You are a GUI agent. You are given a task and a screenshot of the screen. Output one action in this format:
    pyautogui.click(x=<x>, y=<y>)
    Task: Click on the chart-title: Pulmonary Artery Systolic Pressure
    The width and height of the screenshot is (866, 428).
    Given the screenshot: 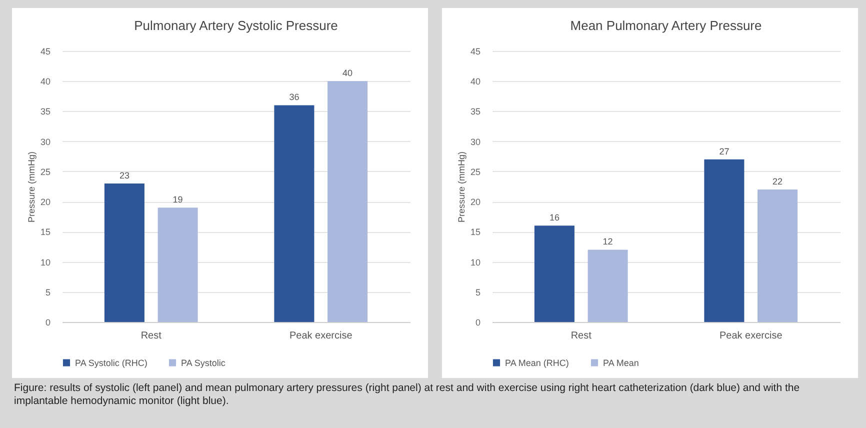 What is the action you would take?
    pyautogui.click(x=236, y=25)
    